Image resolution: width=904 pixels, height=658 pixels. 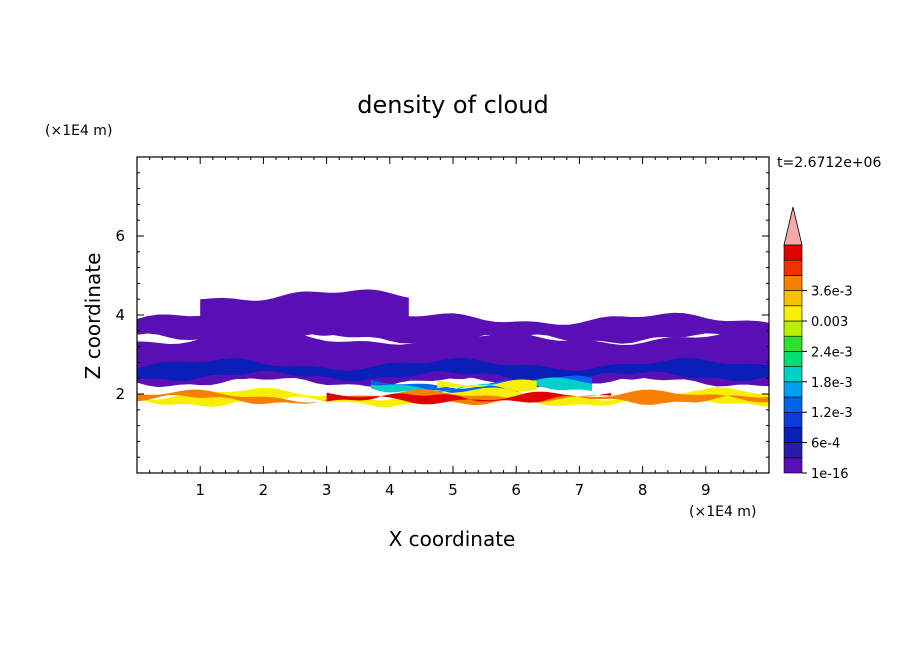 What do you see at coordinates (200, 490) in the screenshot?
I see `x-tick-label: 1` at bounding box center [200, 490].